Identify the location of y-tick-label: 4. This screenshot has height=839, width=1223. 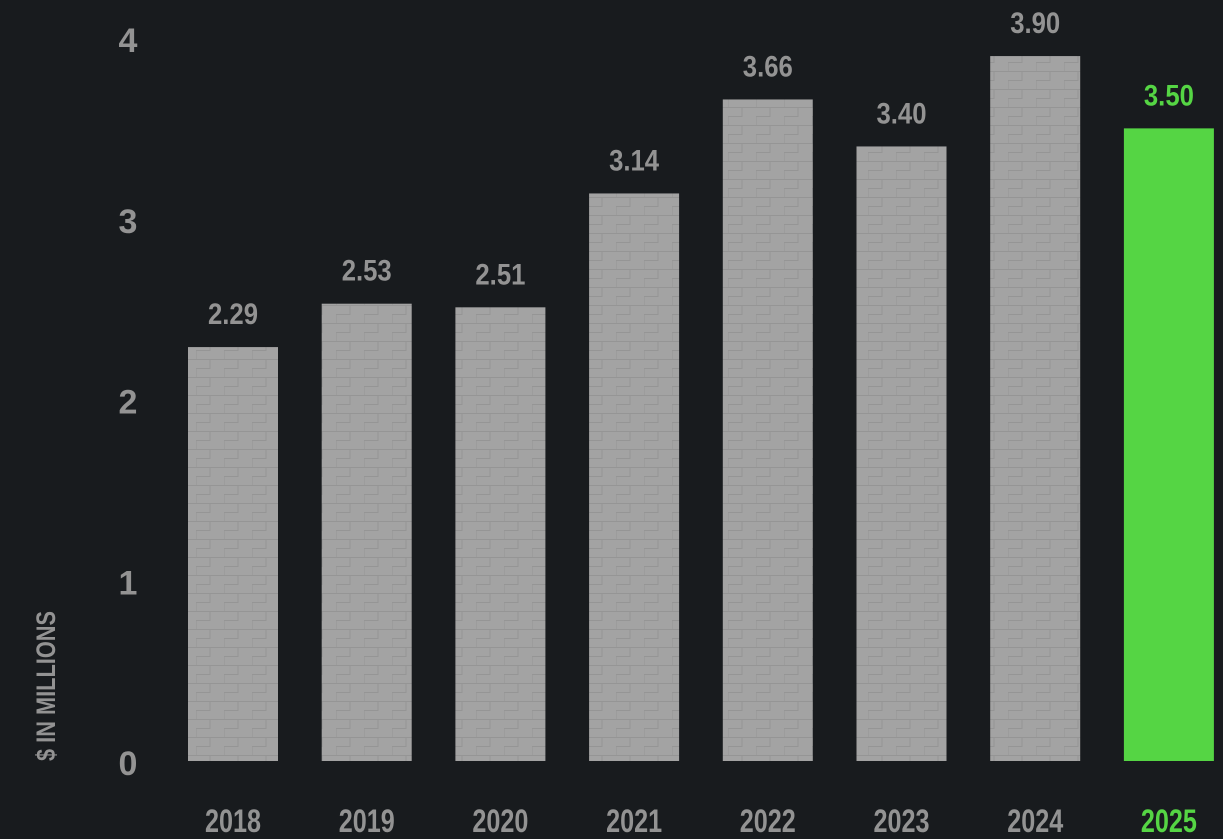
(128, 41).